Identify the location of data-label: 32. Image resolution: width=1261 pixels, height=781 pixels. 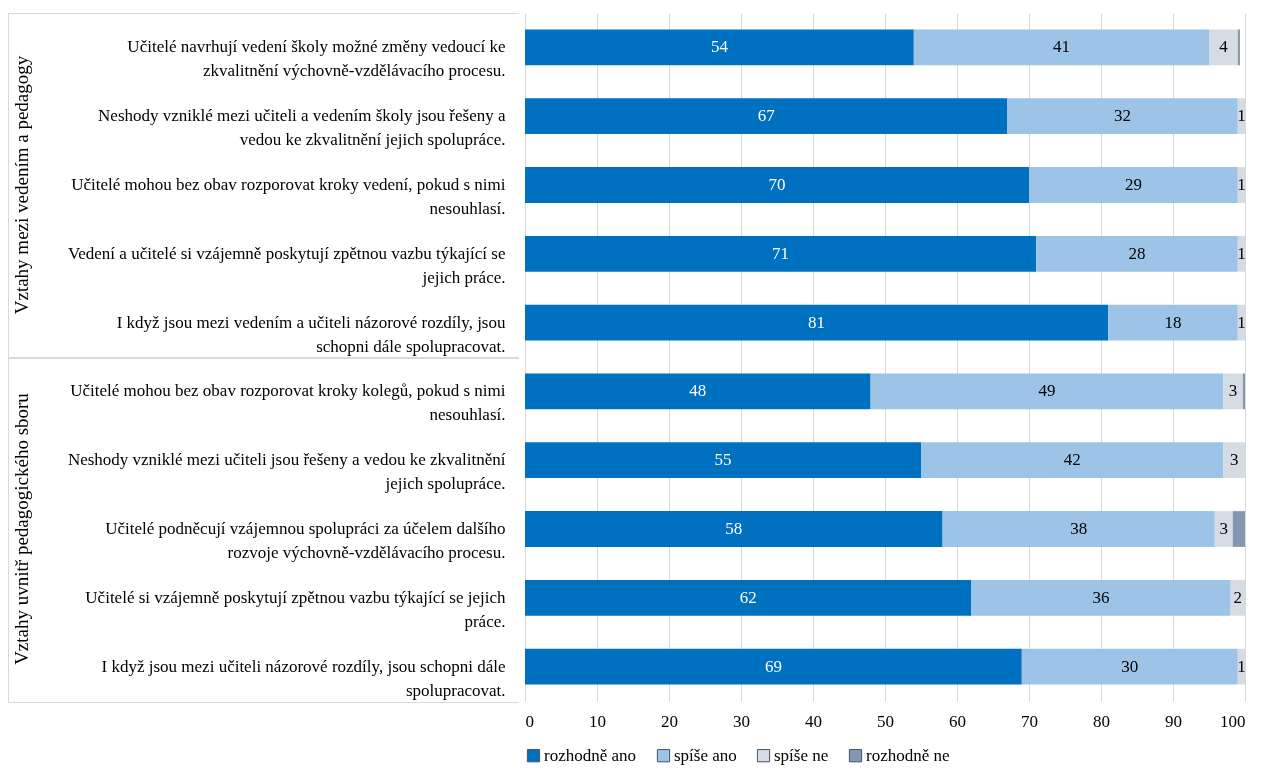
(1123, 116).